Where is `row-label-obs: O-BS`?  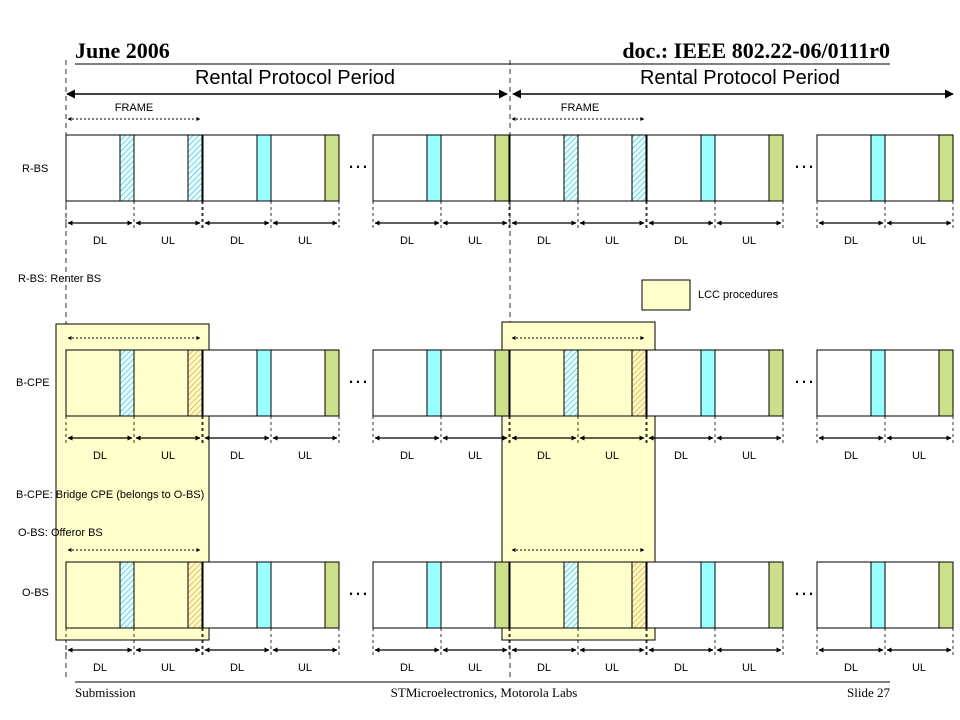 row-label-obs: O-BS is located at coordinates (35, 593).